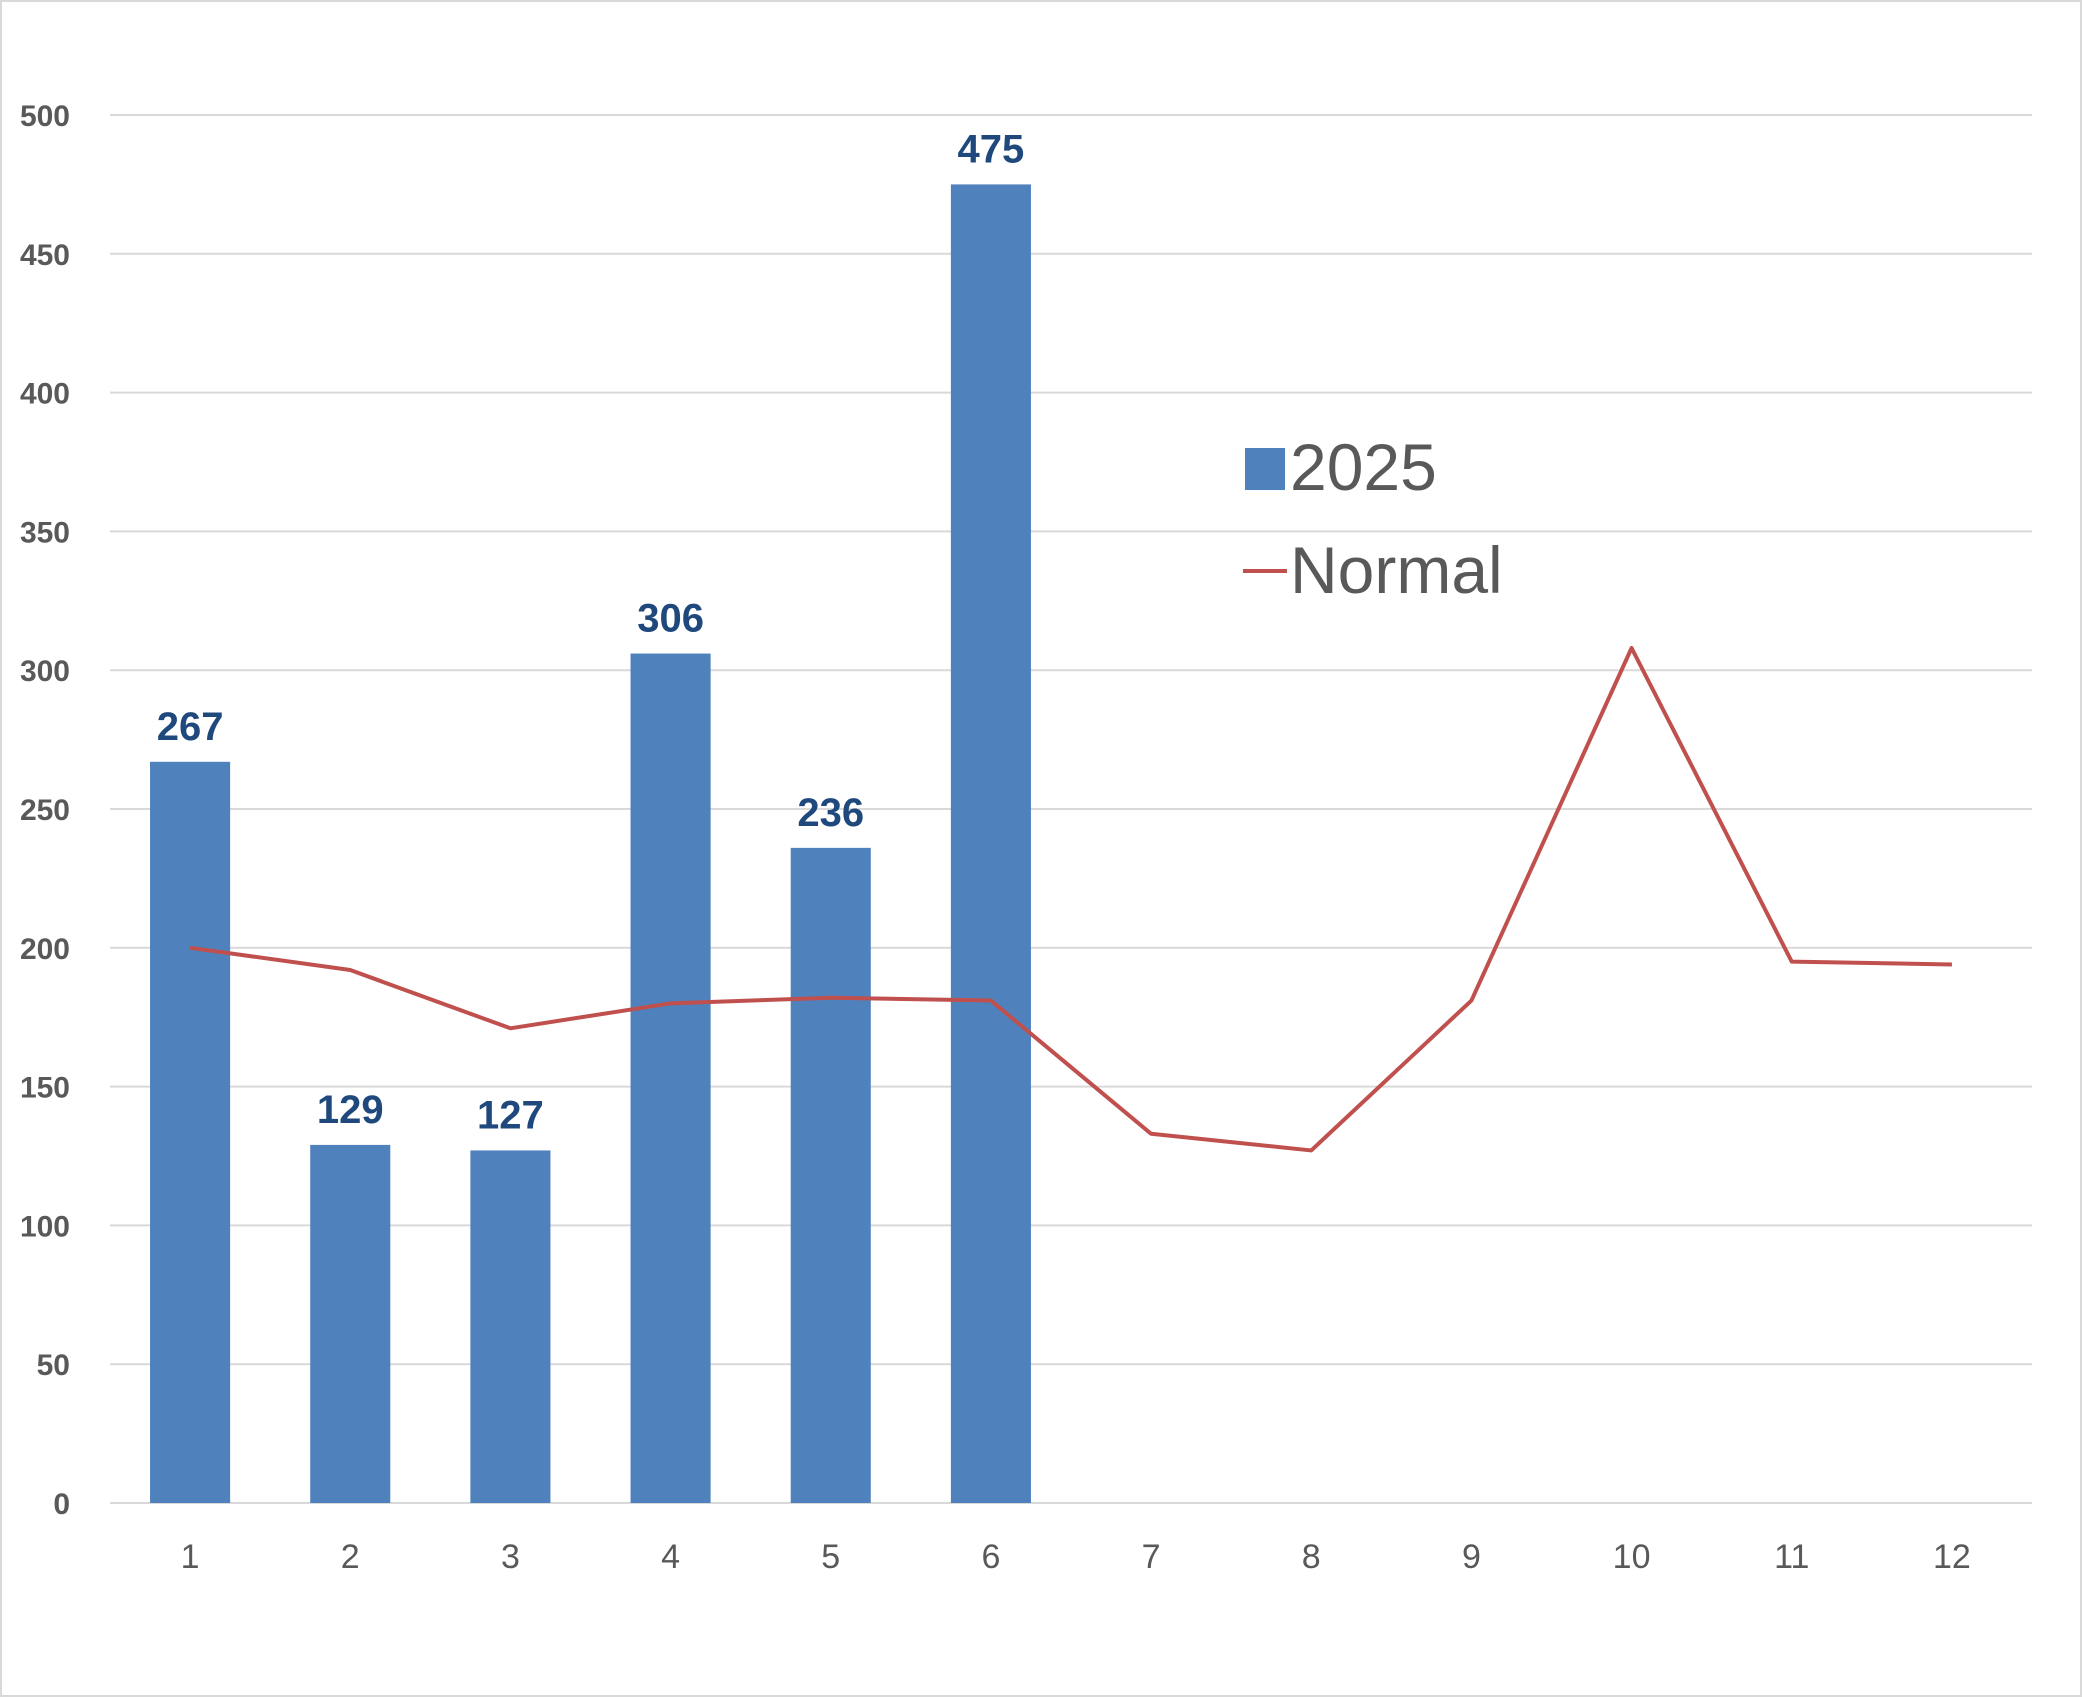 The height and width of the screenshot is (1697, 2082). I want to click on y-tick-label: 300, so click(45, 671).